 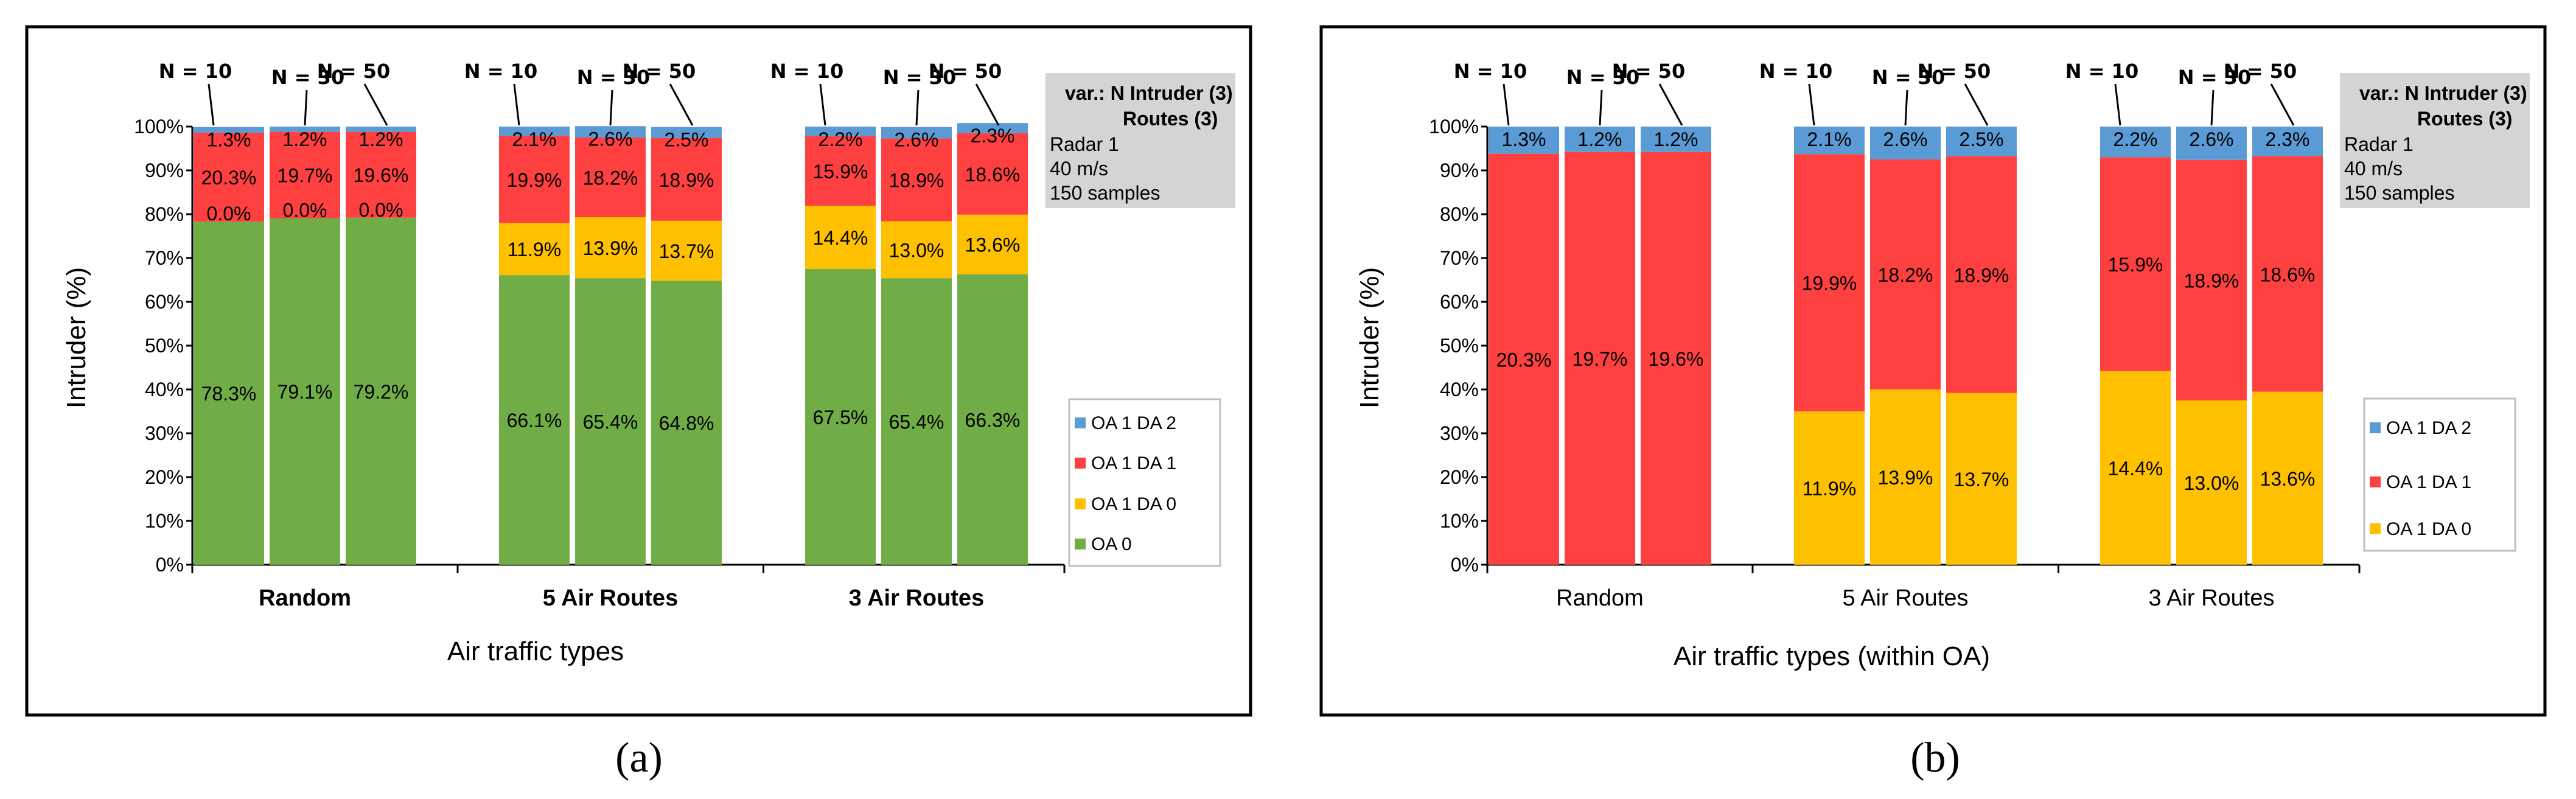 I want to click on legend-label-oa1-da0: OA 1 DA 0, so click(x=1133, y=504).